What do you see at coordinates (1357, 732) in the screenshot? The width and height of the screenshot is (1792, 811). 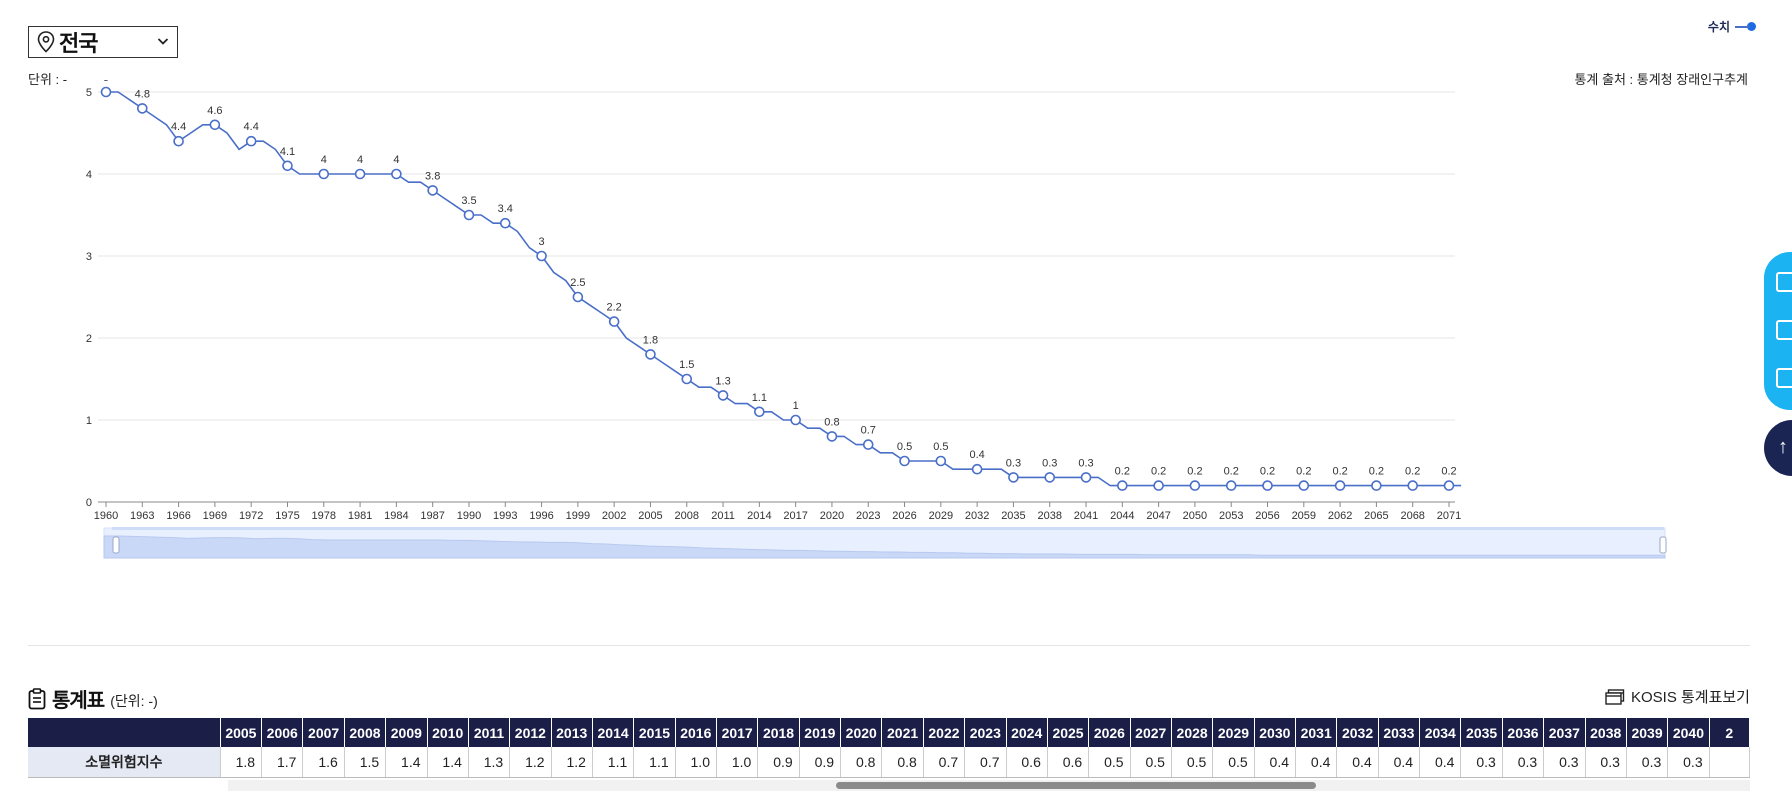 I see `table-year-header: 2032` at bounding box center [1357, 732].